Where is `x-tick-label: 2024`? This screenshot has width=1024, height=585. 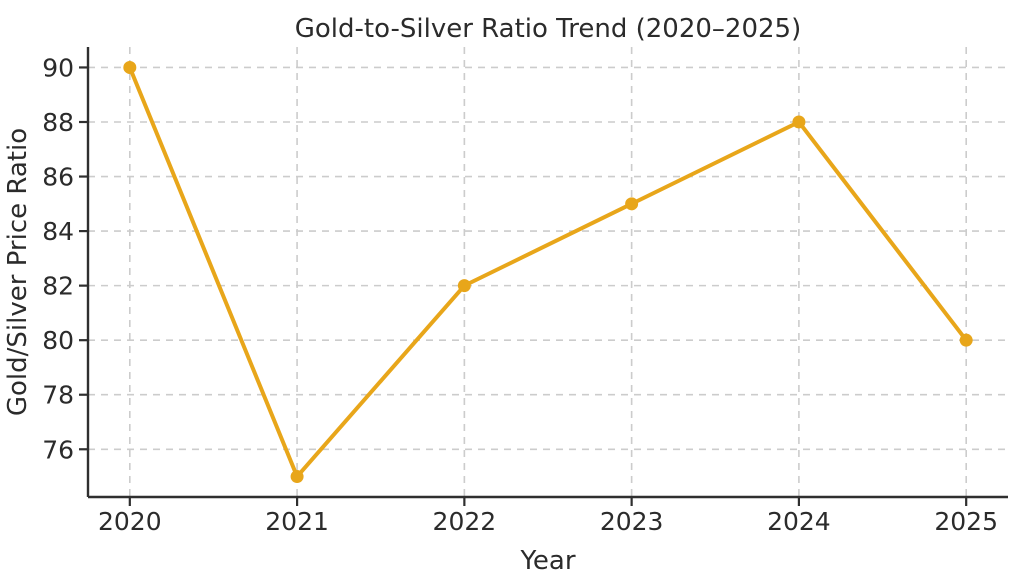 x-tick-label: 2024 is located at coordinates (799, 521).